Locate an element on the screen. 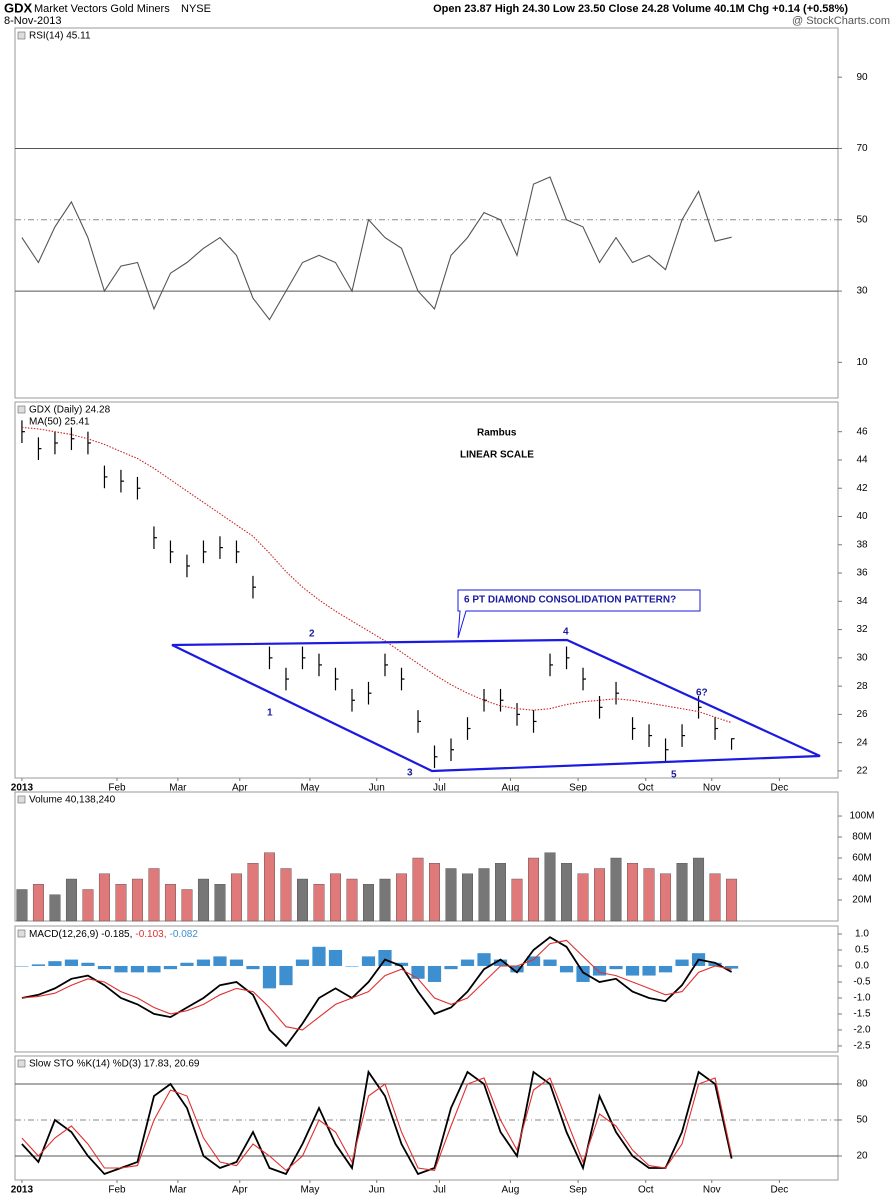 The image size is (895, 1200). y-tick-label: 0.5 is located at coordinates (862, 950).